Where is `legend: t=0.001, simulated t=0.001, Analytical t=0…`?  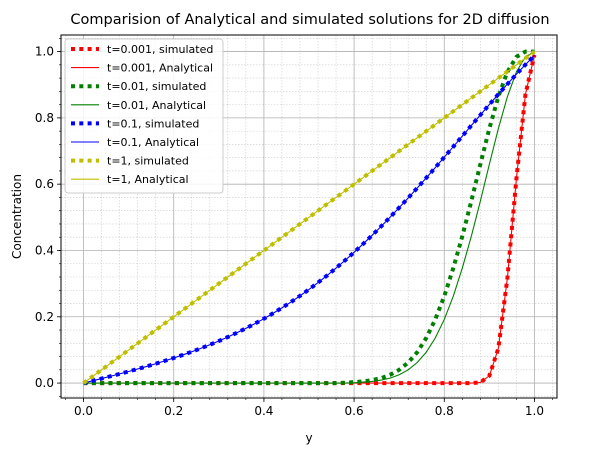 legend: t=0.001, simulated t=0.001, Analytical t=0… is located at coordinates (144, 116).